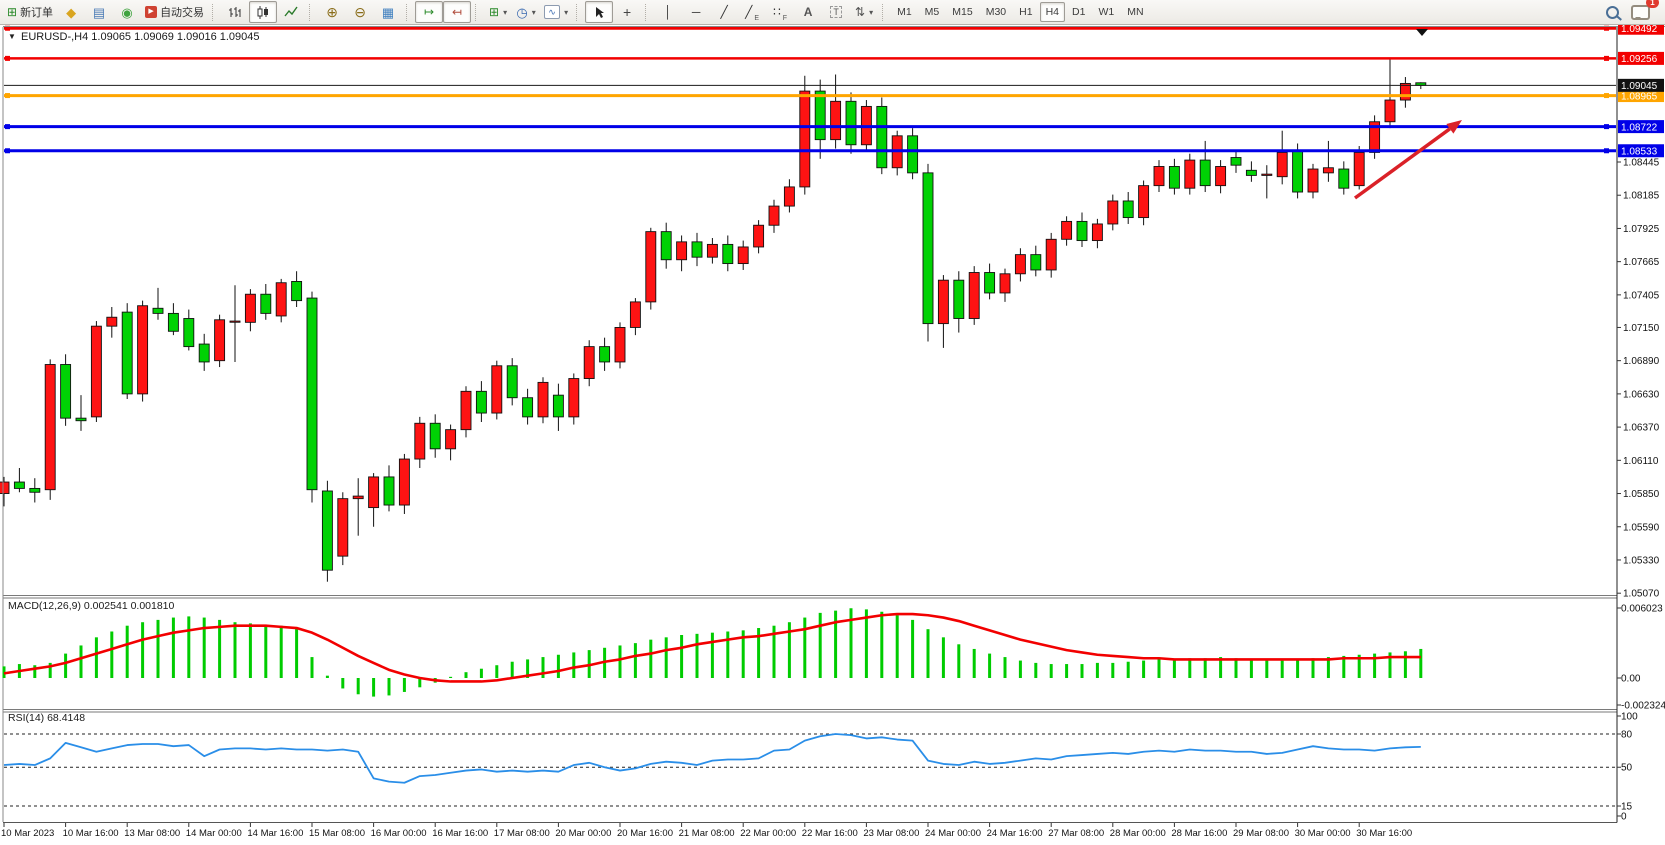  What do you see at coordinates (360, 12) in the screenshot?
I see `zoom-out-button: ⊖` at bounding box center [360, 12].